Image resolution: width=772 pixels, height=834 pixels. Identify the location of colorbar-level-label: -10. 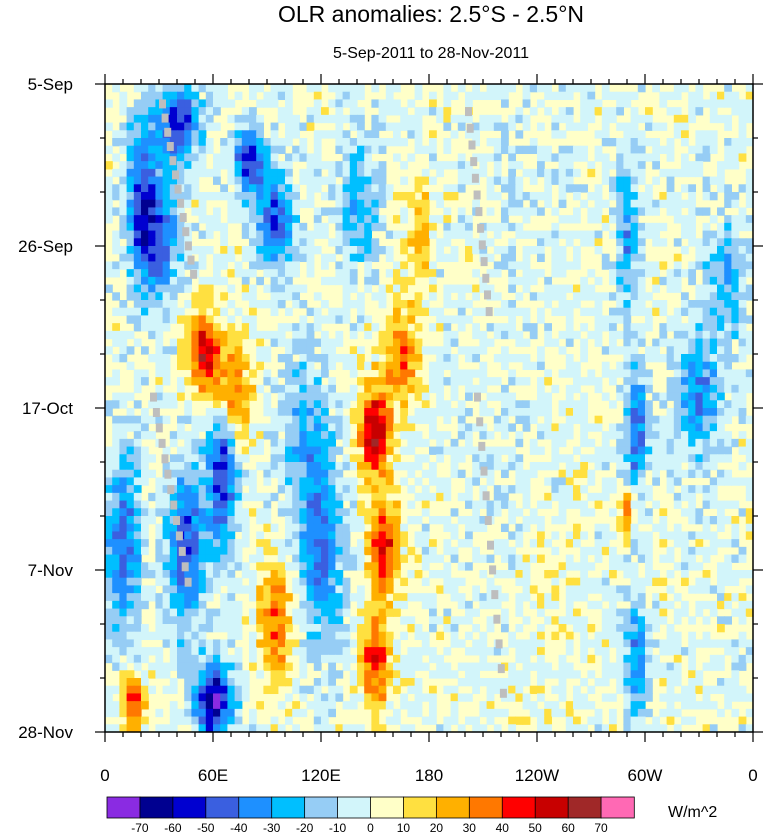
(338, 827).